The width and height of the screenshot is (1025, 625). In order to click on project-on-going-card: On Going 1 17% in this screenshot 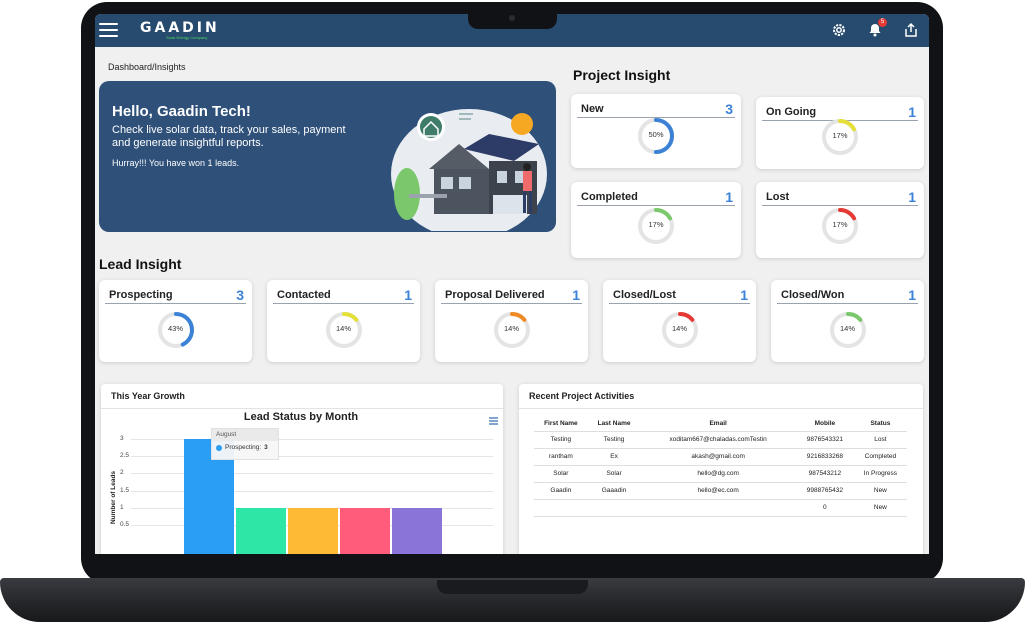, I will do `click(840, 133)`.